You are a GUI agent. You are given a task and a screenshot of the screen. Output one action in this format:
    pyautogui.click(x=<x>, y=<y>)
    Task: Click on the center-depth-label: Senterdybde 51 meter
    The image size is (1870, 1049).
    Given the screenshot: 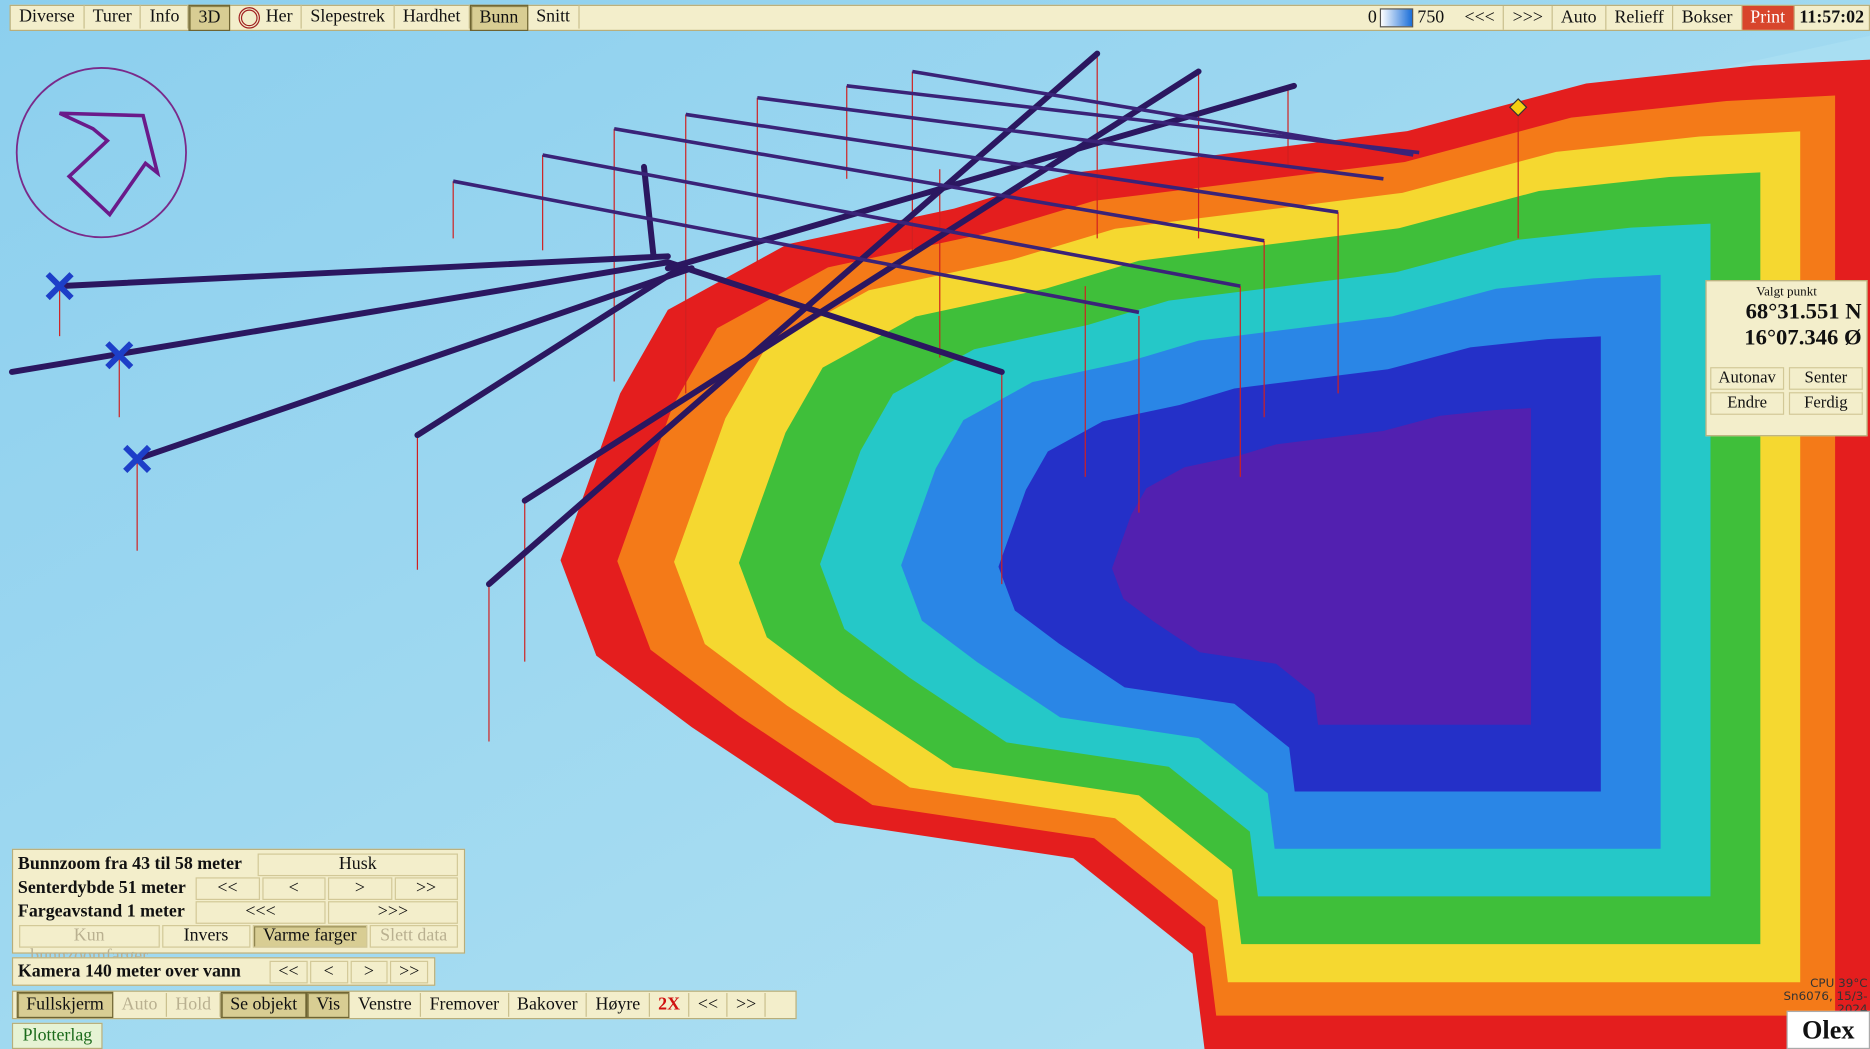 What is the action you would take?
    pyautogui.click(x=101, y=887)
    